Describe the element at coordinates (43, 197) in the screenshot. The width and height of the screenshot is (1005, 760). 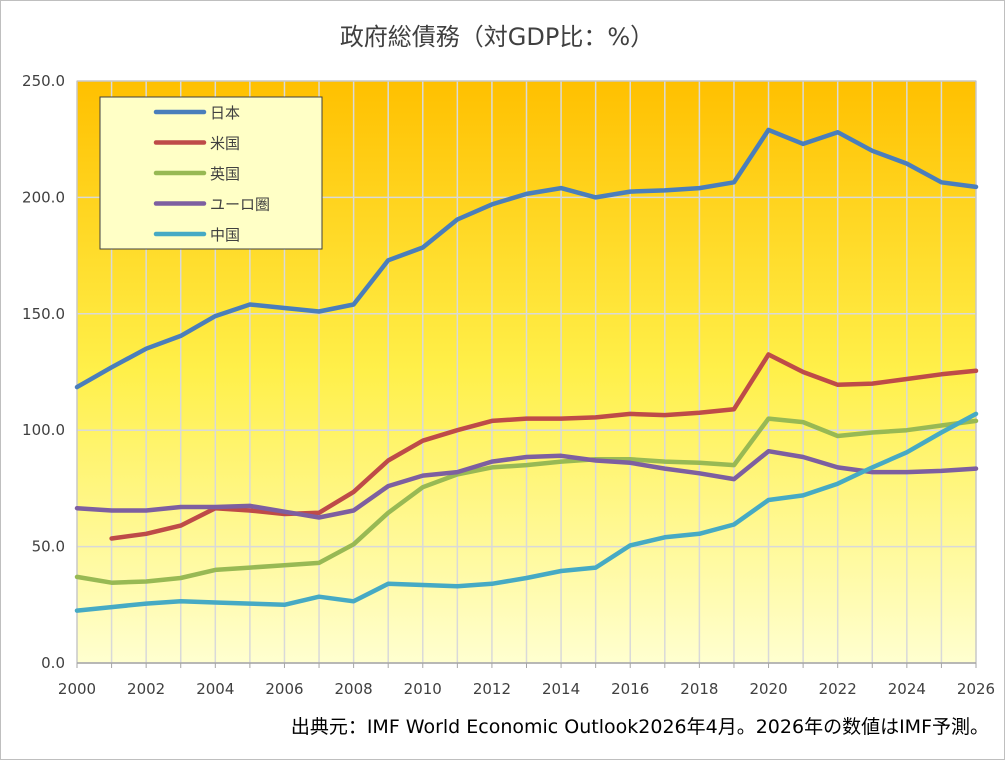
I see `y-tick-label: 200.0` at that location.